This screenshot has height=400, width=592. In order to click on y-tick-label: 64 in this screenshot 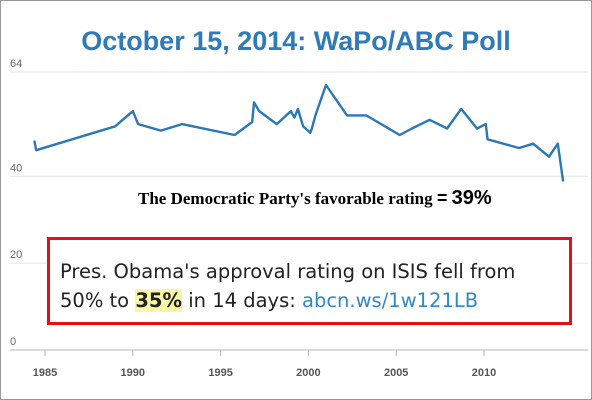, I will do `click(16, 64)`.